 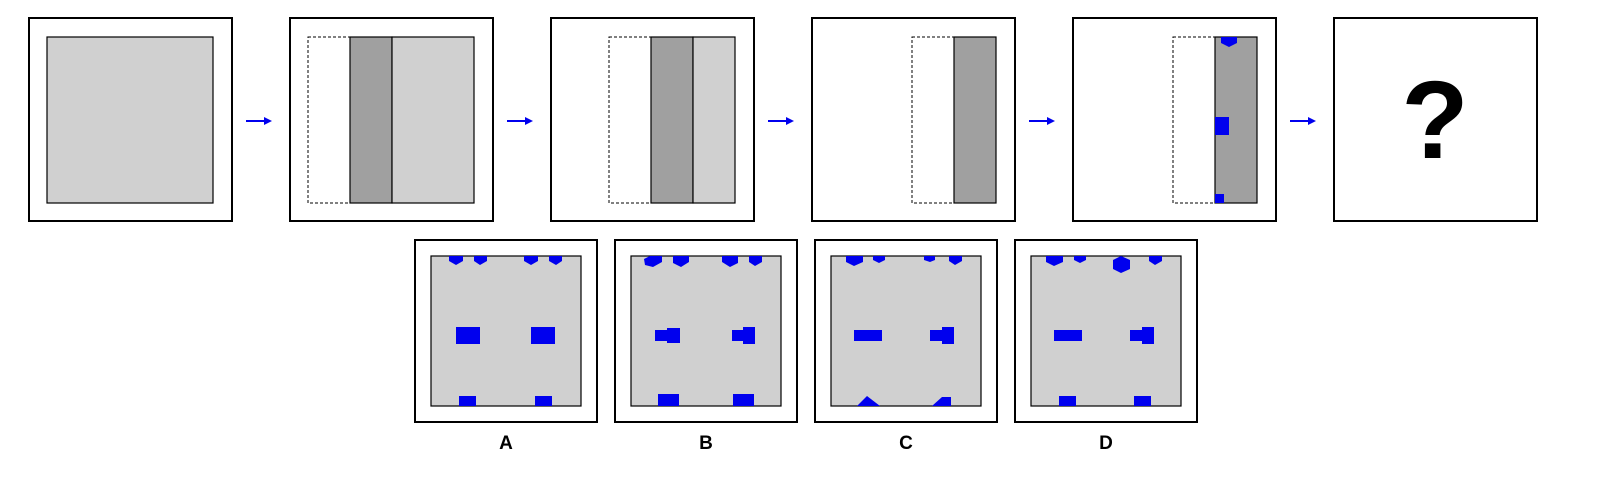 What do you see at coordinates (1229, 42) in the screenshot?
I see `punched-hole-top` at bounding box center [1229, 42].